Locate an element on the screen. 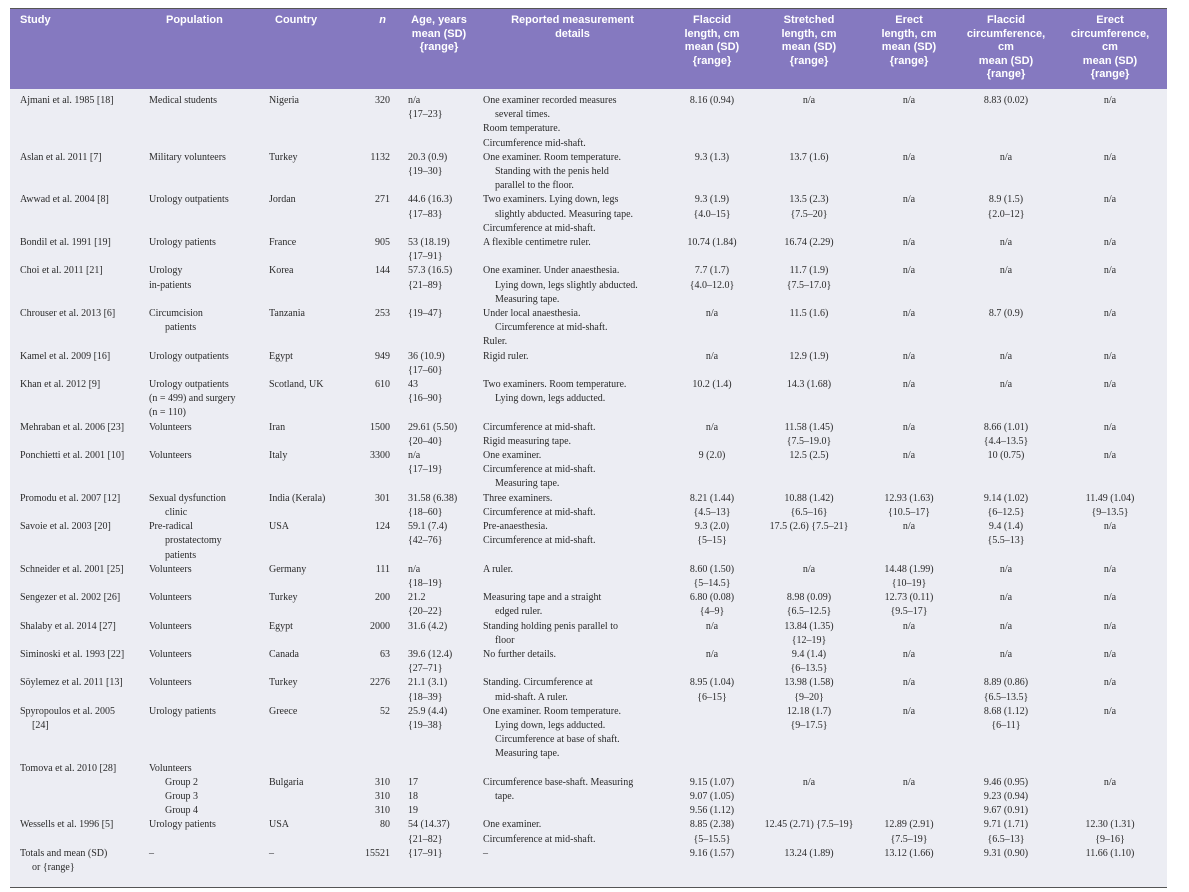  cell-line: {19–38} is located at coordinates (425, 725).